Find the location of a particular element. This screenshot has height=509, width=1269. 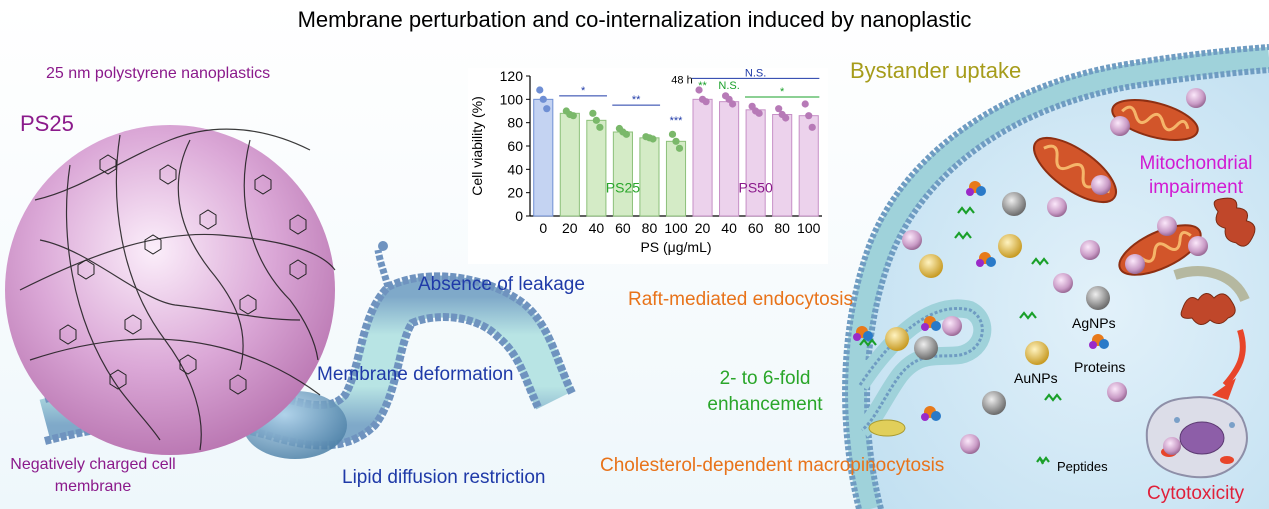

aunps-label: AuNPs is located at coordinates (1036, 378).